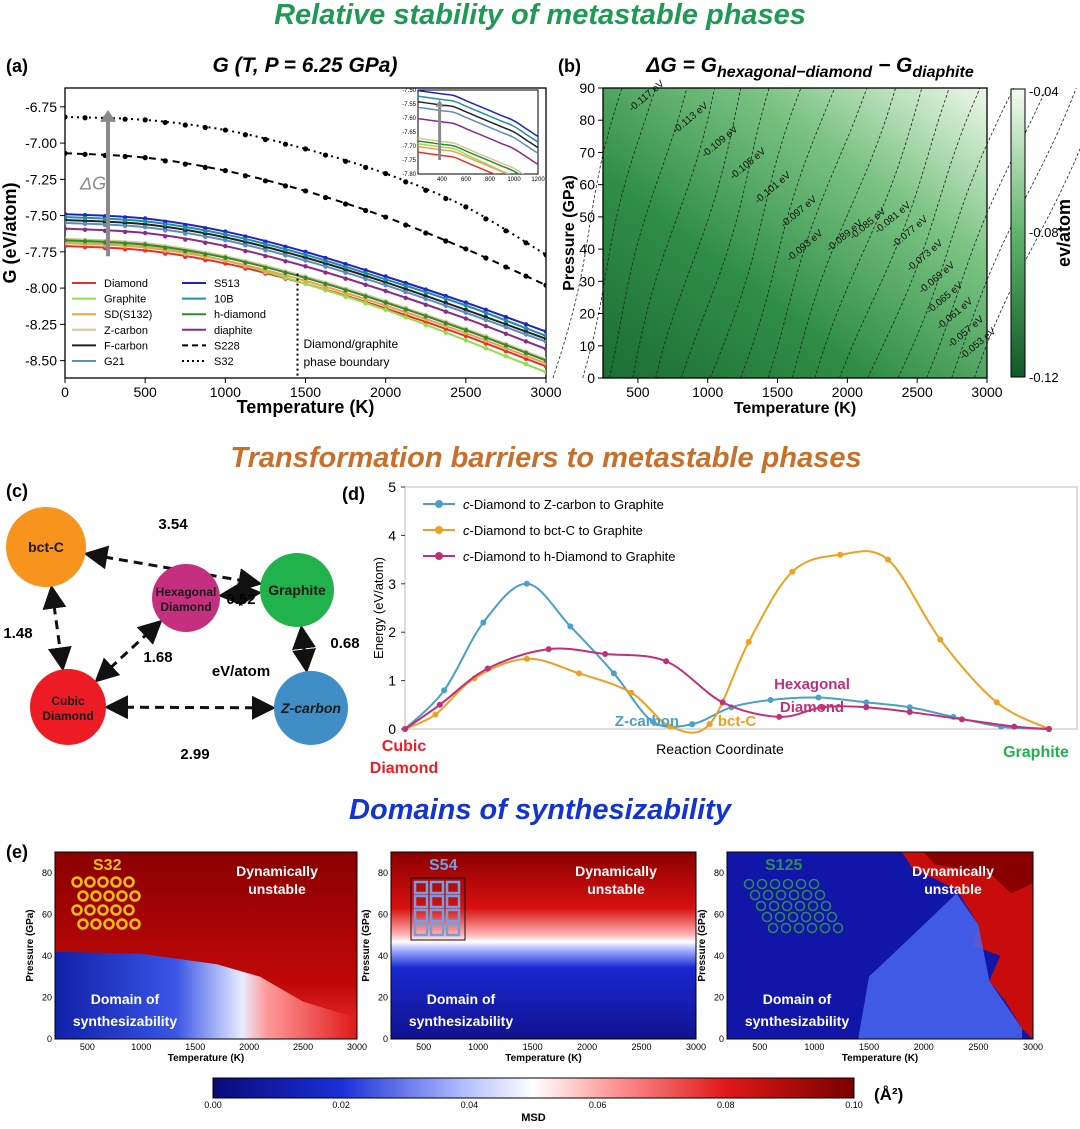 This screenshot has width=1080, height=1129. I want to click on panel-label-d: (d), so click(353, 494).